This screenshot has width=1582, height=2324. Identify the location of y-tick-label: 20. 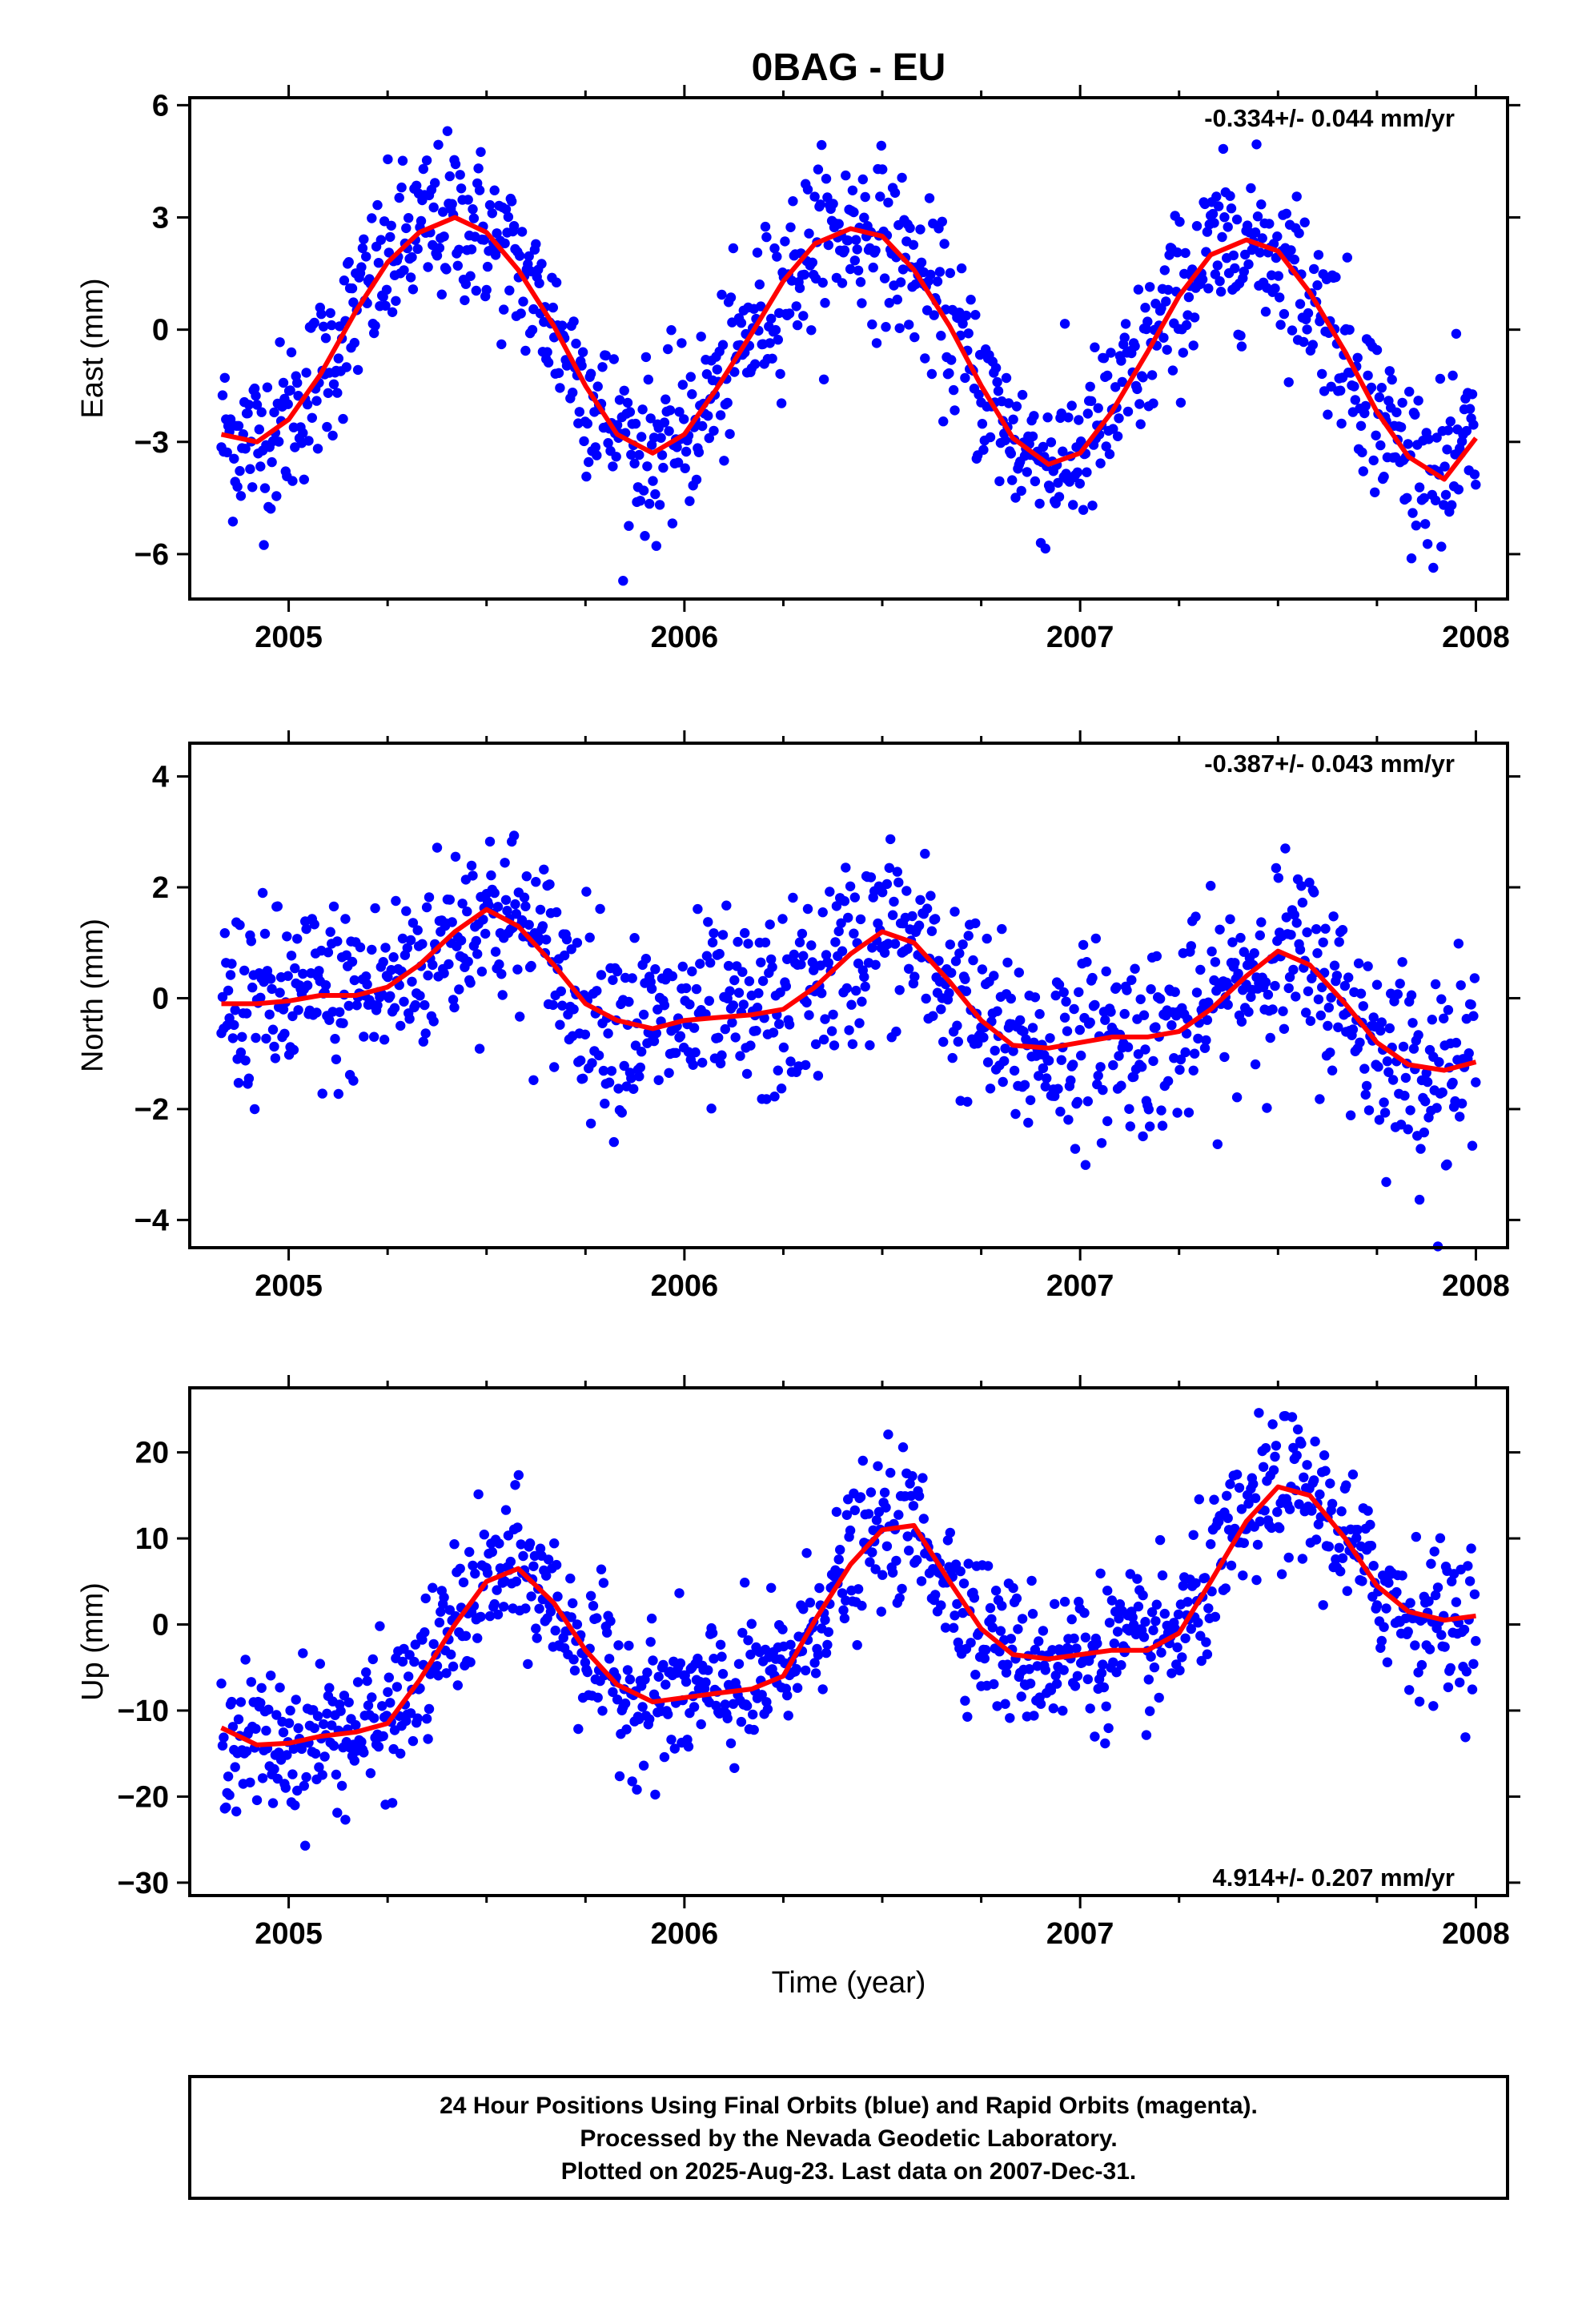
(152, 1453).